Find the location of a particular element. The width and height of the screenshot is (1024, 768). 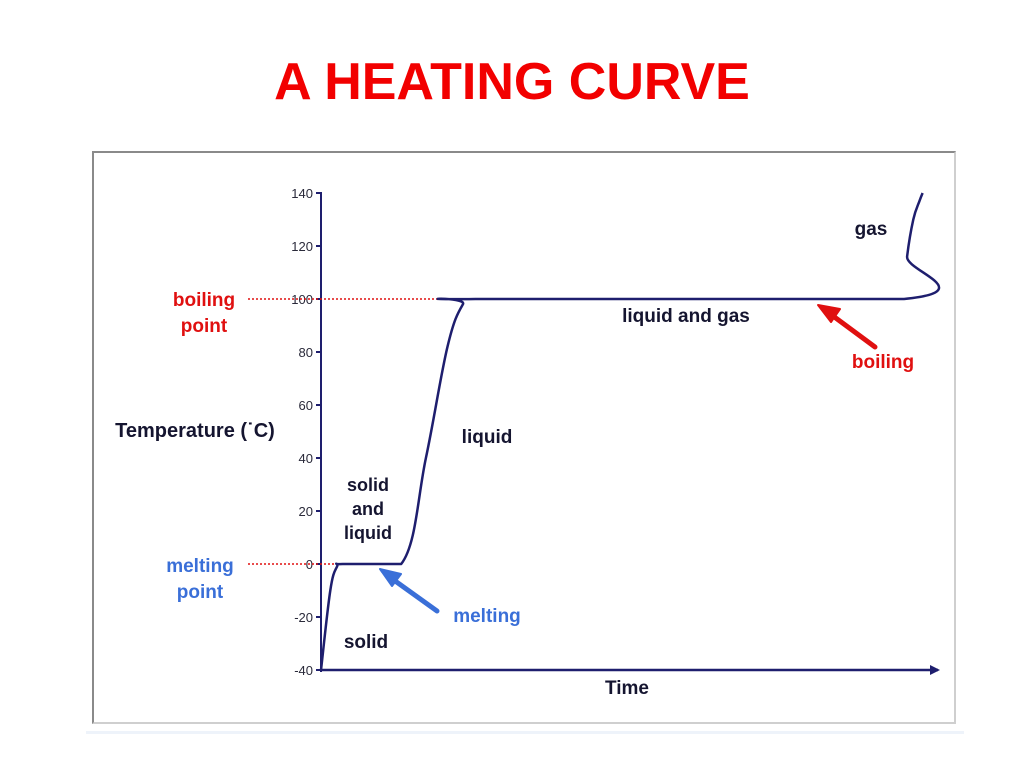

boiling-arrow is located at coordinates (847, 327).